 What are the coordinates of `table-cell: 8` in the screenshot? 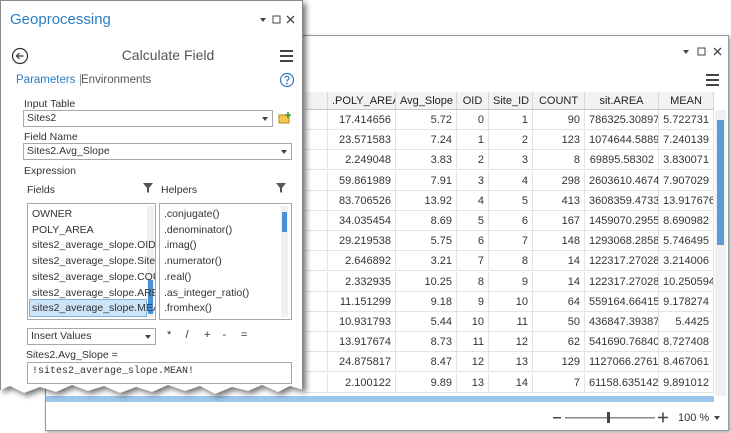 It's located at (559, 160).